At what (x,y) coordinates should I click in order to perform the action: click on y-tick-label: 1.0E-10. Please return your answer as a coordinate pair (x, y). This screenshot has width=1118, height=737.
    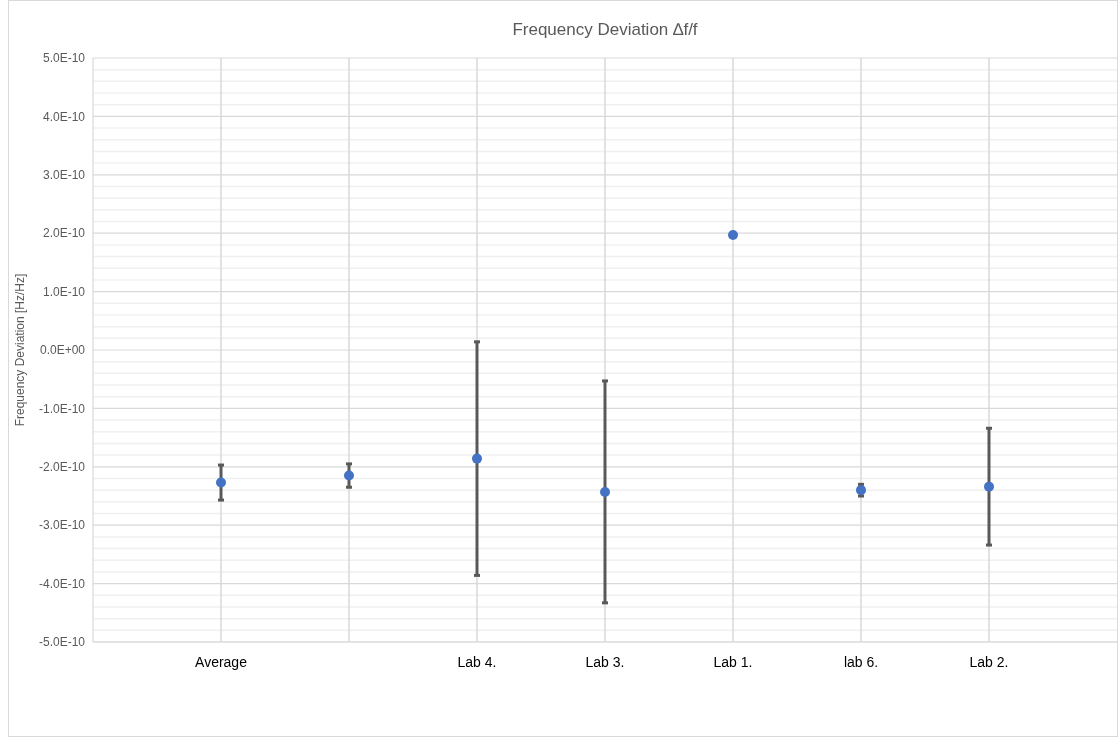
    Looking at the image, I should click on (64, 291).